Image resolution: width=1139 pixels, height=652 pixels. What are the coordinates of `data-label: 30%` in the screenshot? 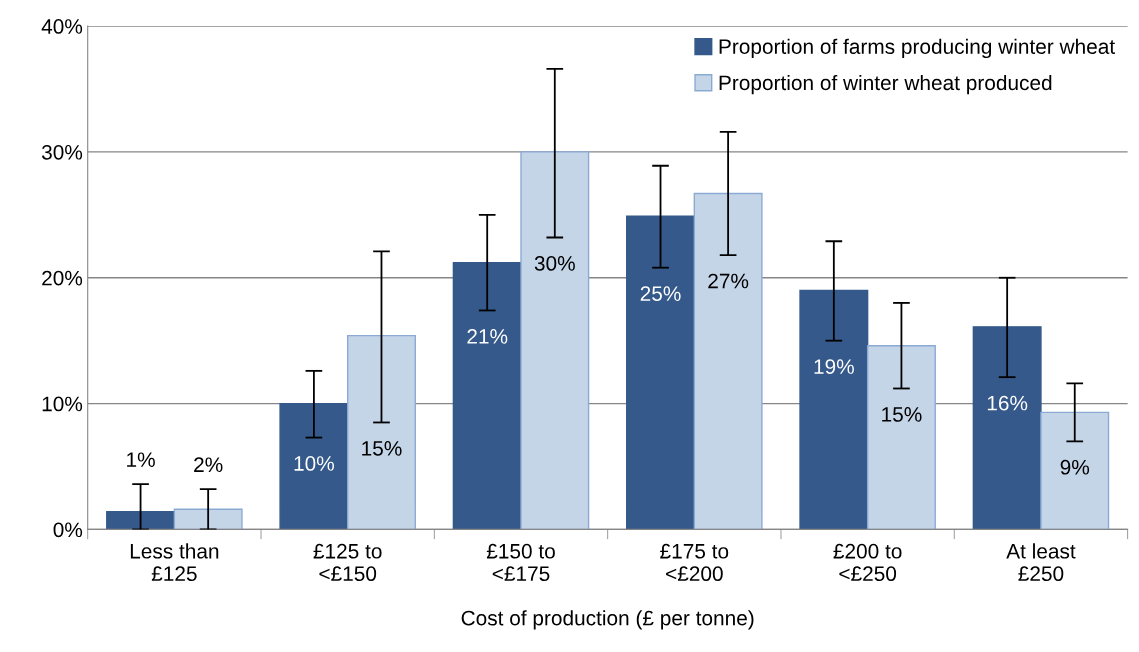 It's located at (554, 263).